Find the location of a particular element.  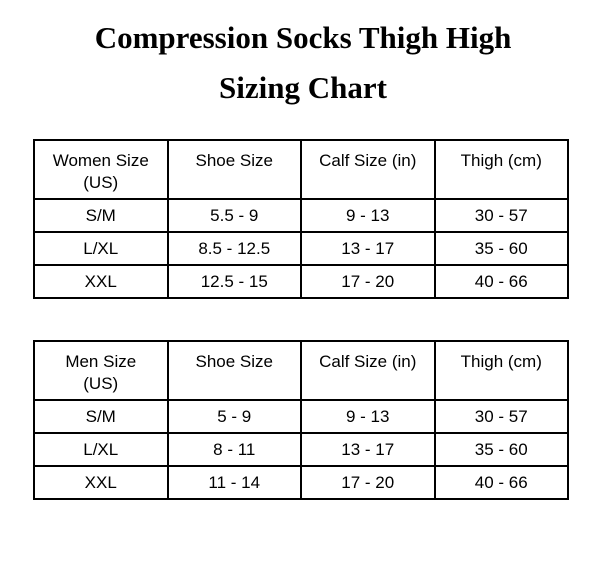

table-row: L/XL 8 - 11 13 - 17 35 - 60 is located at coordinates (301, 449).